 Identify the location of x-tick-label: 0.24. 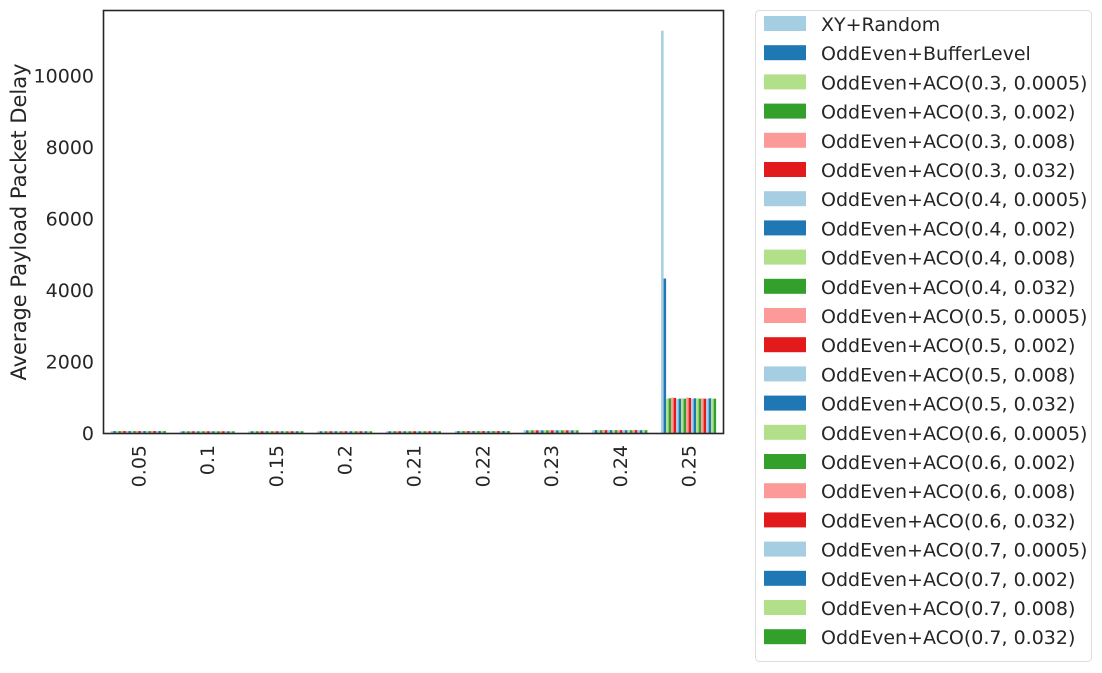
(621, 466).